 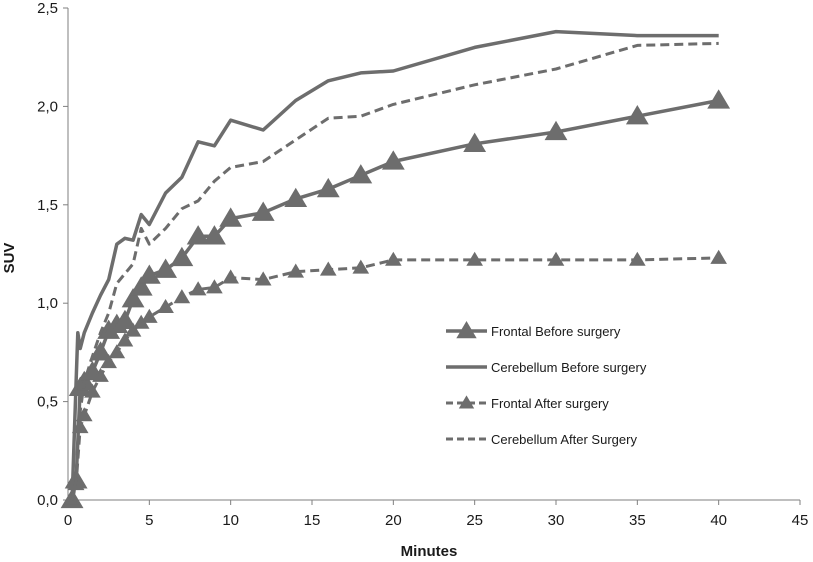 I want to click on x-tick-label: 15, so click(x=312, y=520).